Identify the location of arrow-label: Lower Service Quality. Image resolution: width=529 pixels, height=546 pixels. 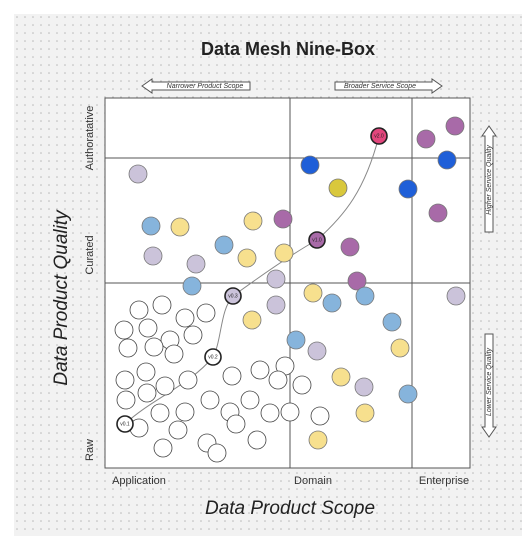
(489, 381).